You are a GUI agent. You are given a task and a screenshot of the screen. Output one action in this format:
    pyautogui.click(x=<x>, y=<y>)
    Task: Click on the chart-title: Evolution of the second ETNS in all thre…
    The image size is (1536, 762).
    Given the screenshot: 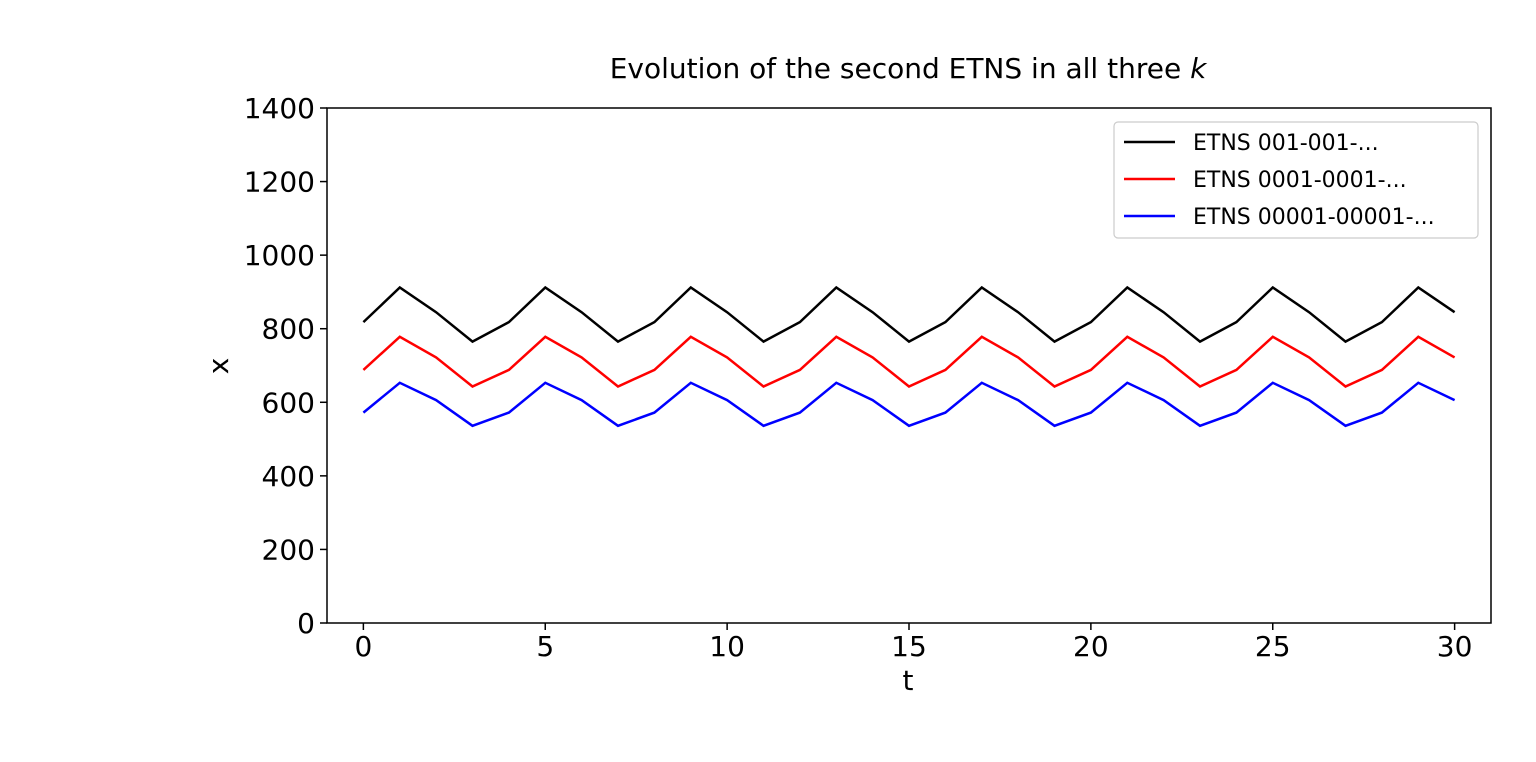 What is the action you would take?
    pyautogui.click(x=909, y=68)
    